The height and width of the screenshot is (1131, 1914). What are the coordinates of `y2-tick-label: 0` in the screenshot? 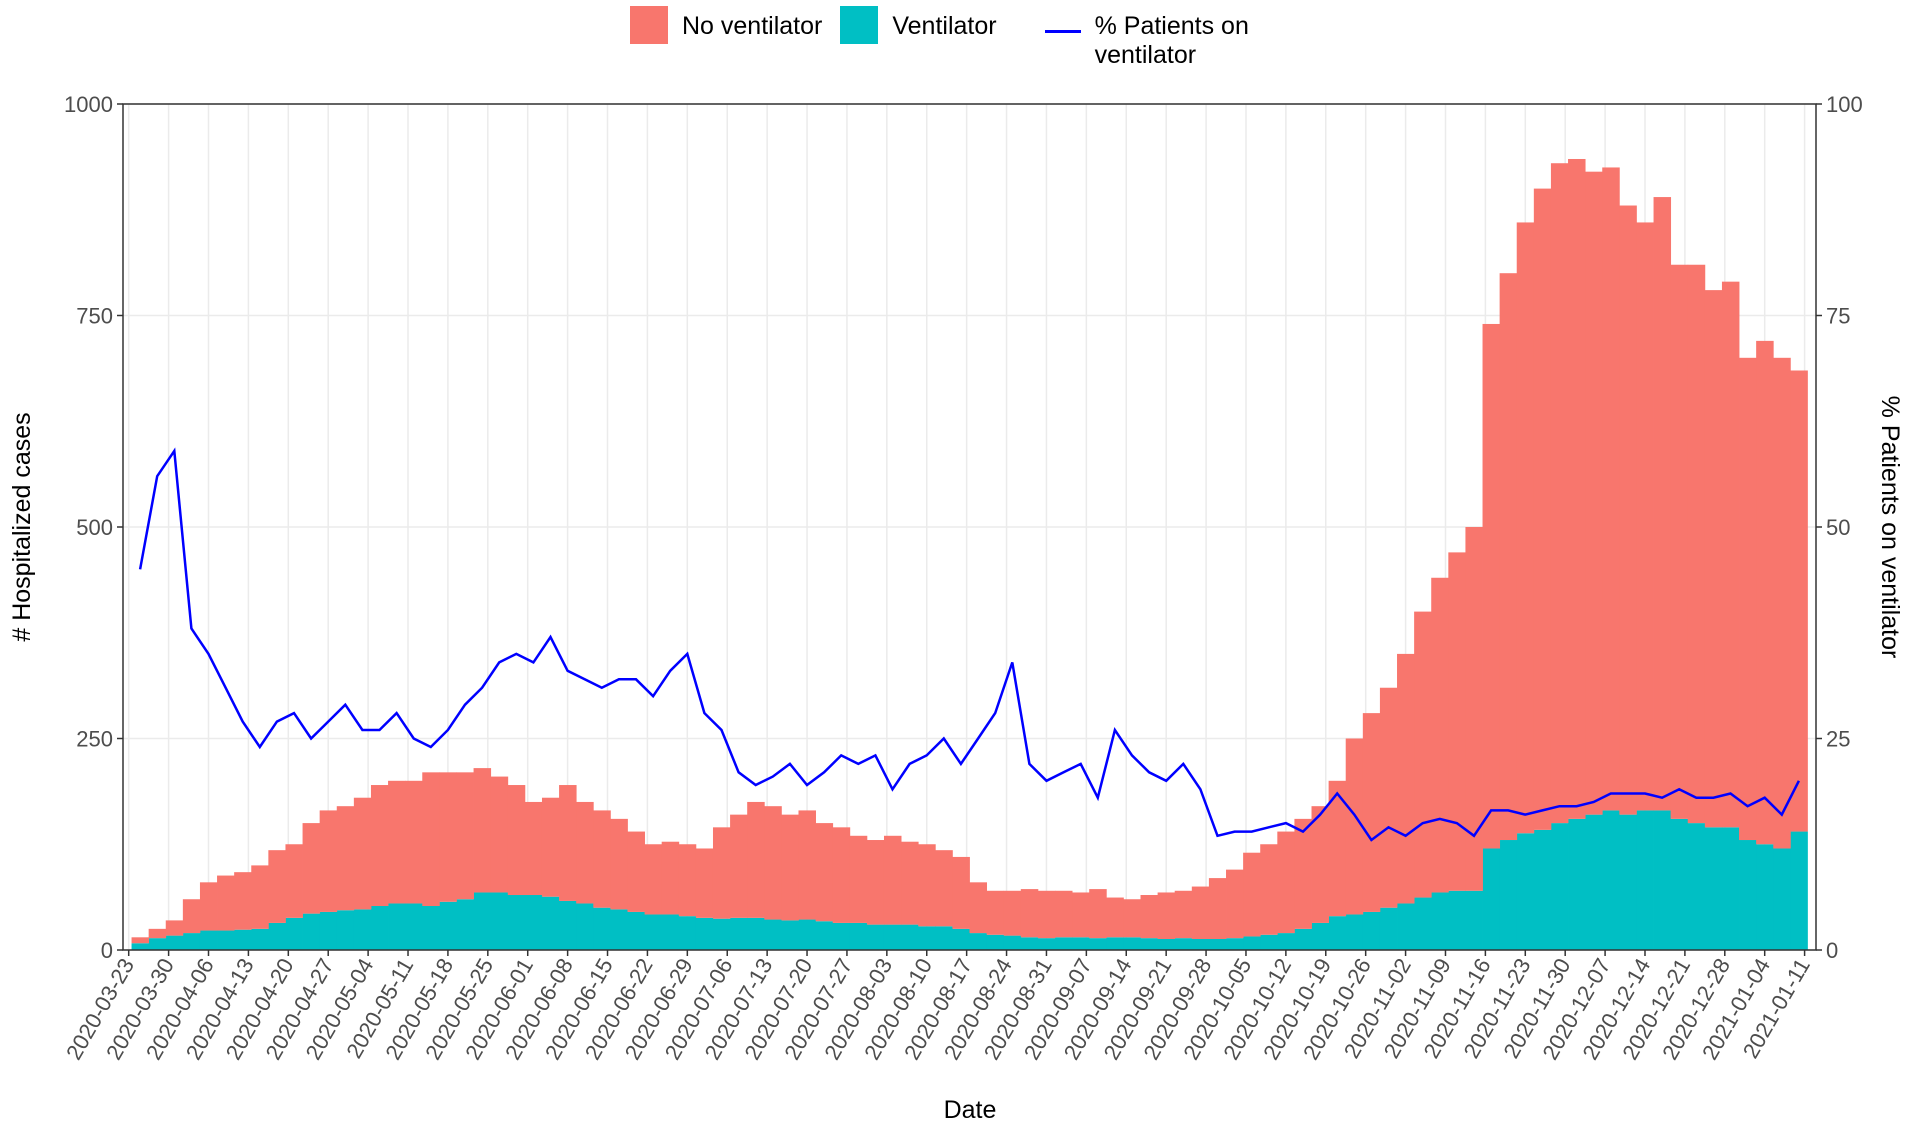 It's located at (1832, 950).